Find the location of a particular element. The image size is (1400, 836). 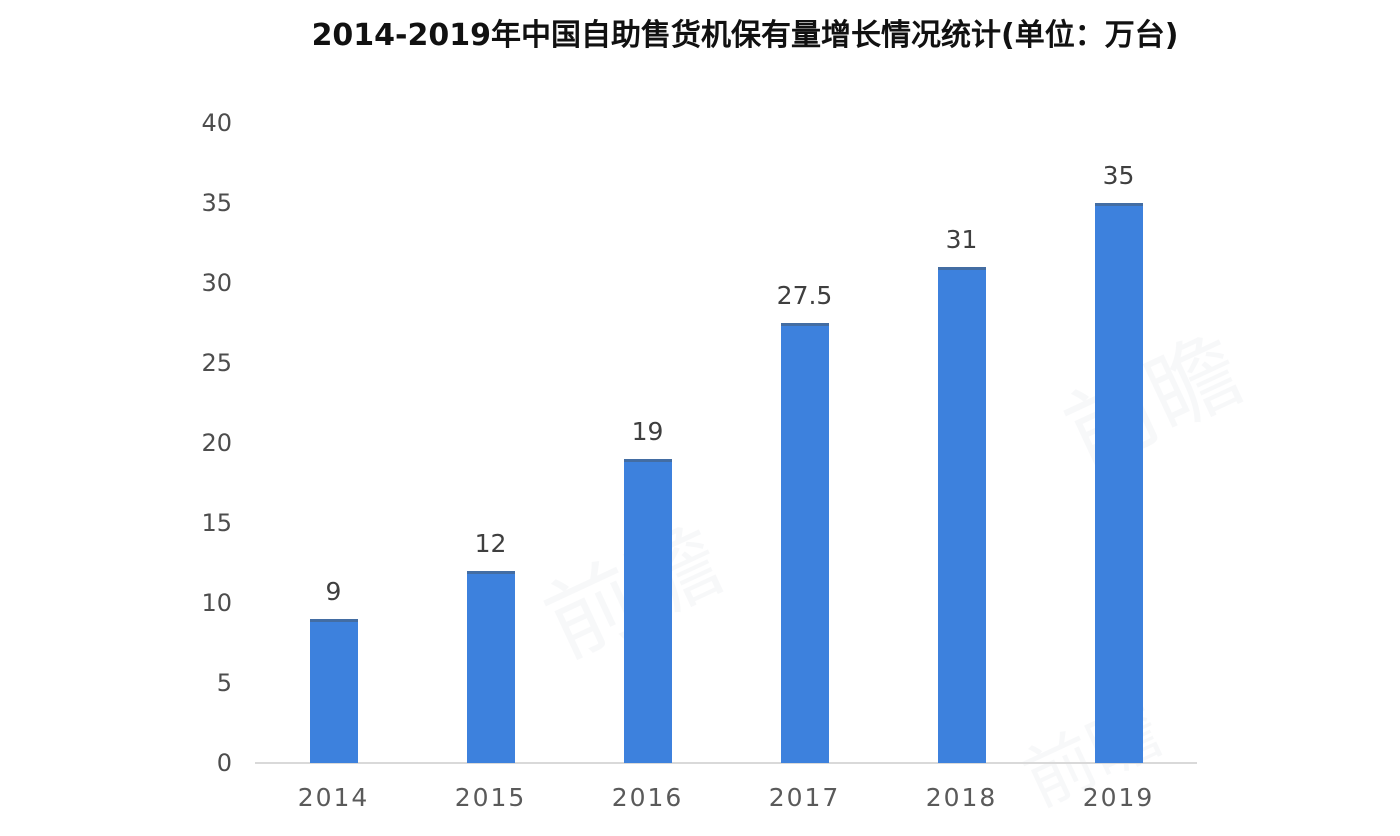

bar-value-label: 31 is located at coordinates (961, 239).